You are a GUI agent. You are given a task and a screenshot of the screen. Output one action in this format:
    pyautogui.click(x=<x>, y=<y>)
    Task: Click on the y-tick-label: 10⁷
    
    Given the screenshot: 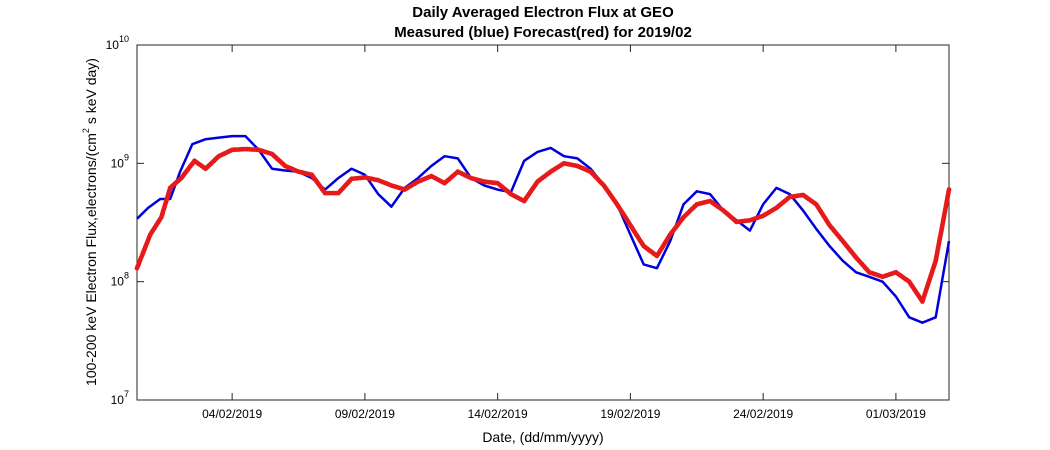 What is the action you would take?
    pyautogui.click(x=120, y=398)
    